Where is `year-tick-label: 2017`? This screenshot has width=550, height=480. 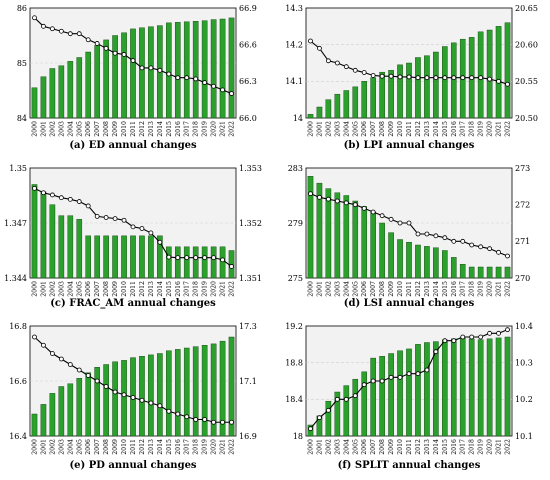
year-tick-label: 2017 is located at coordinates (463, 129).